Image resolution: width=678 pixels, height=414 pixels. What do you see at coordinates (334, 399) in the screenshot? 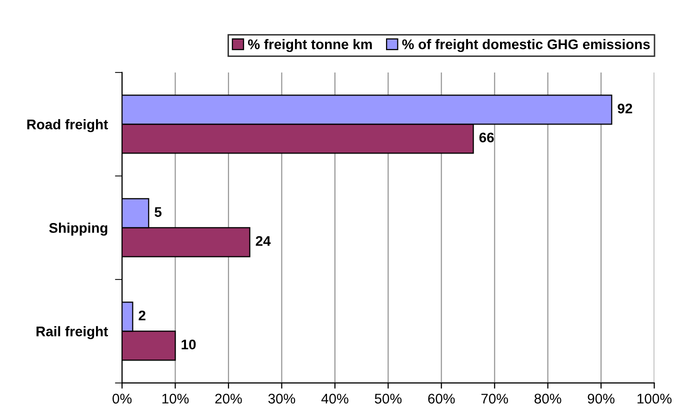
I see `x-tick-label: 40%` at bounding box center [334, 399].